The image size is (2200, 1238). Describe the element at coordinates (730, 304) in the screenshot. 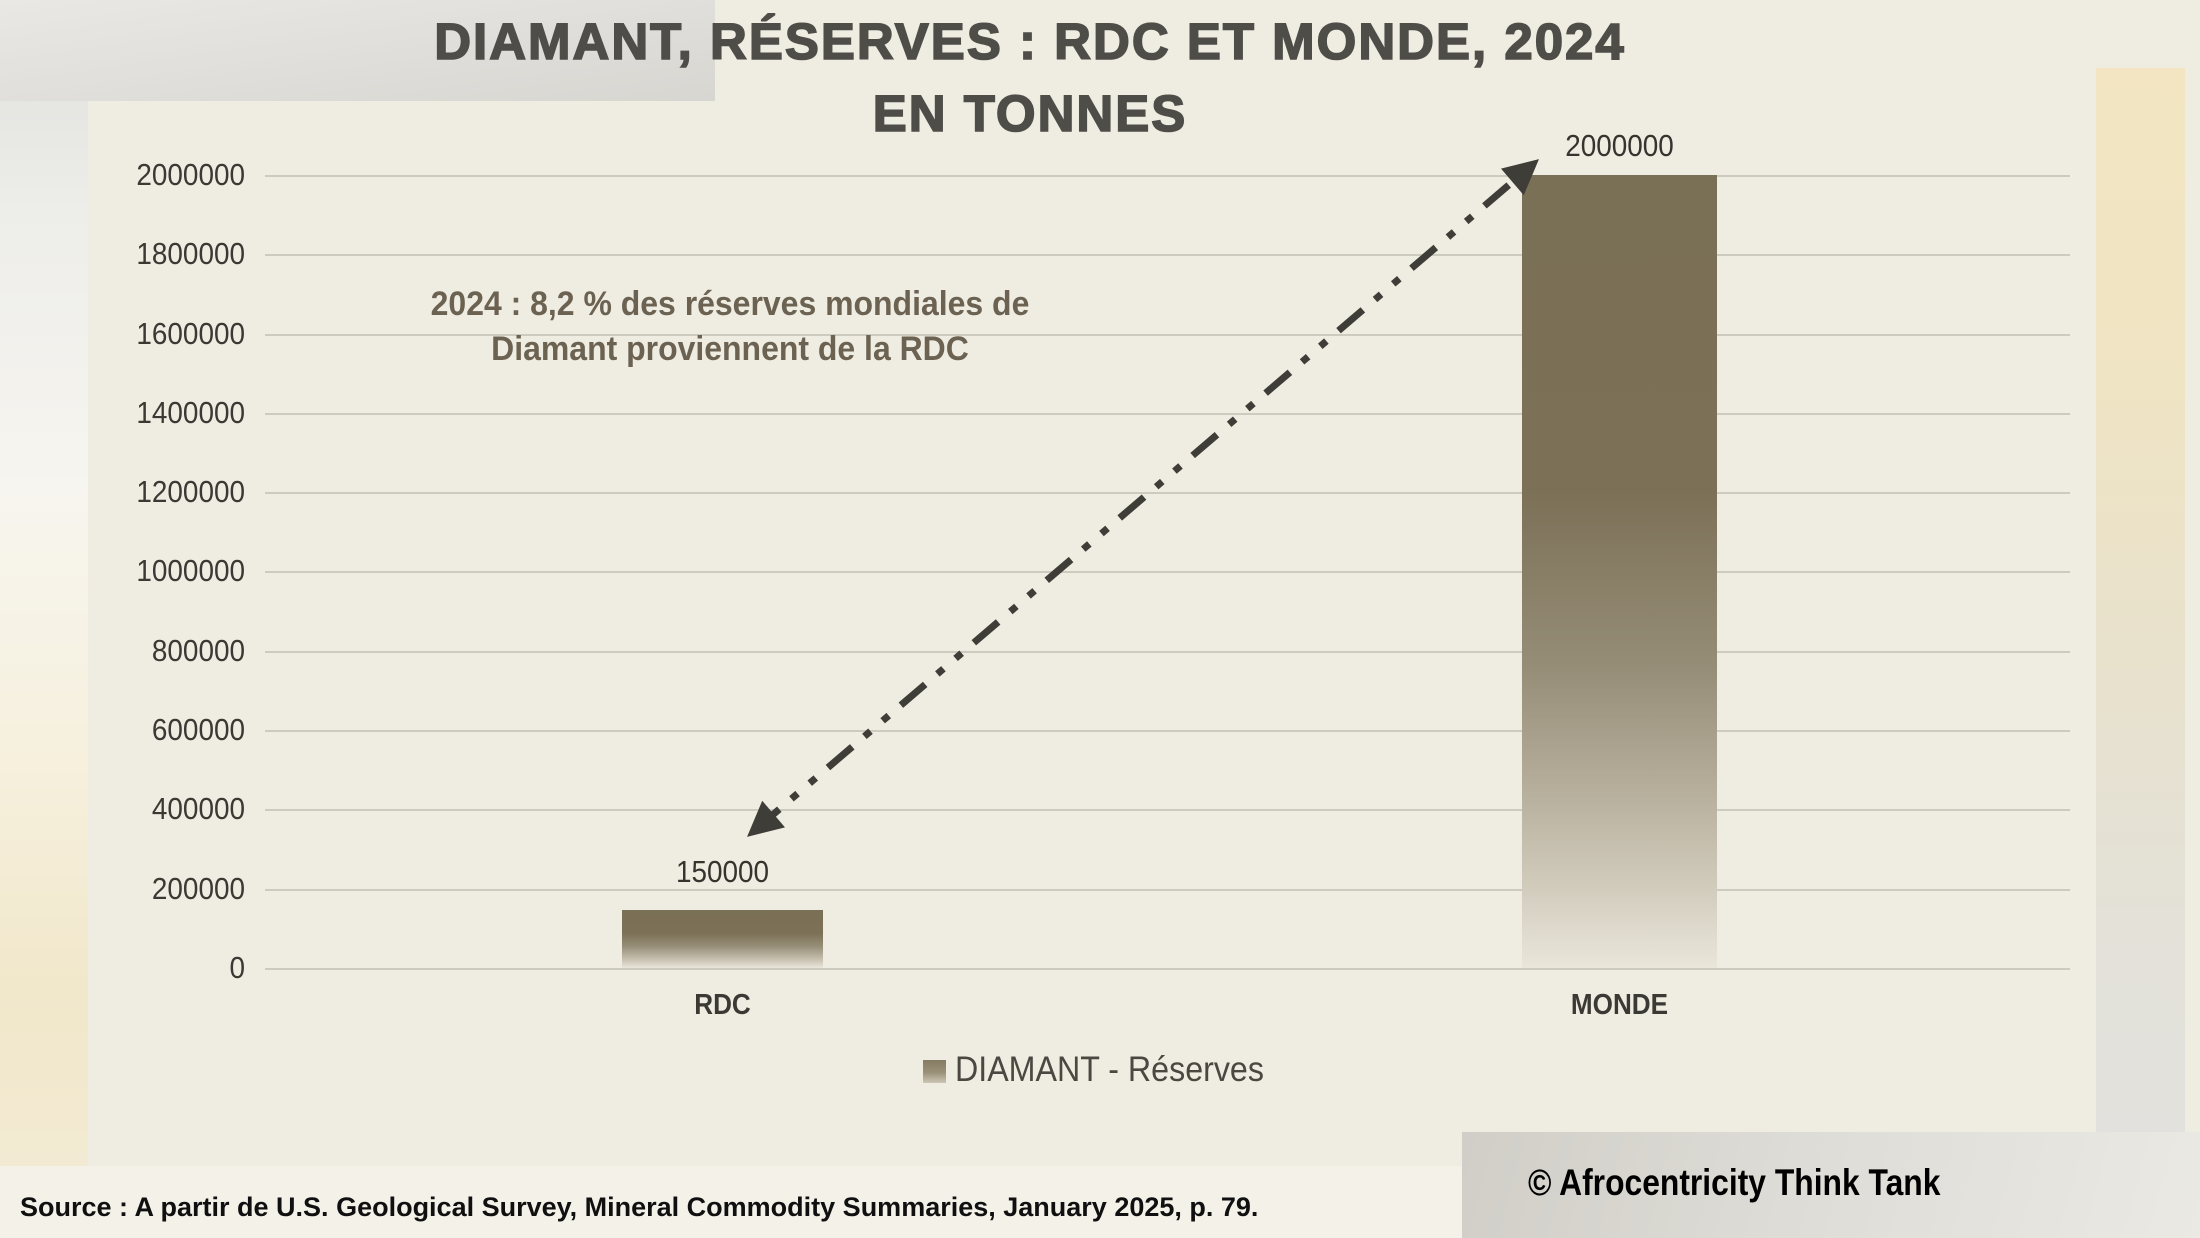

I see `annotation-line1: 2024 : 8,2 % des réserves mondiales de` at that location.